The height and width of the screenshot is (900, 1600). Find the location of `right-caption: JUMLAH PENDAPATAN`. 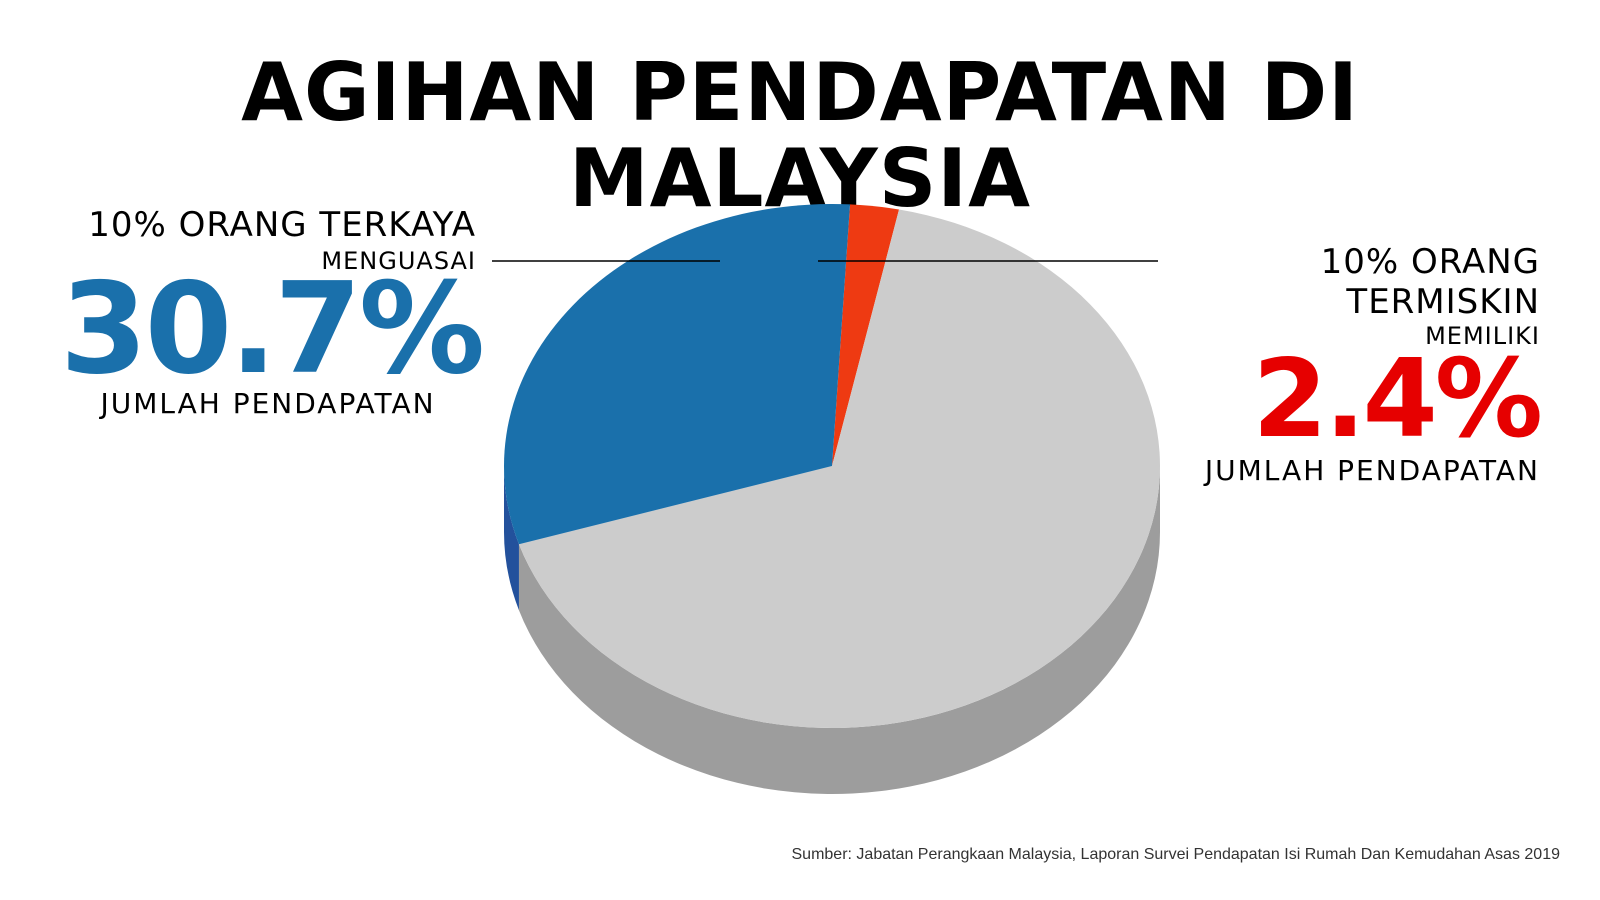

right-caption: JUMLAH PENDAPATAN is located at coordinates (1372, 470).